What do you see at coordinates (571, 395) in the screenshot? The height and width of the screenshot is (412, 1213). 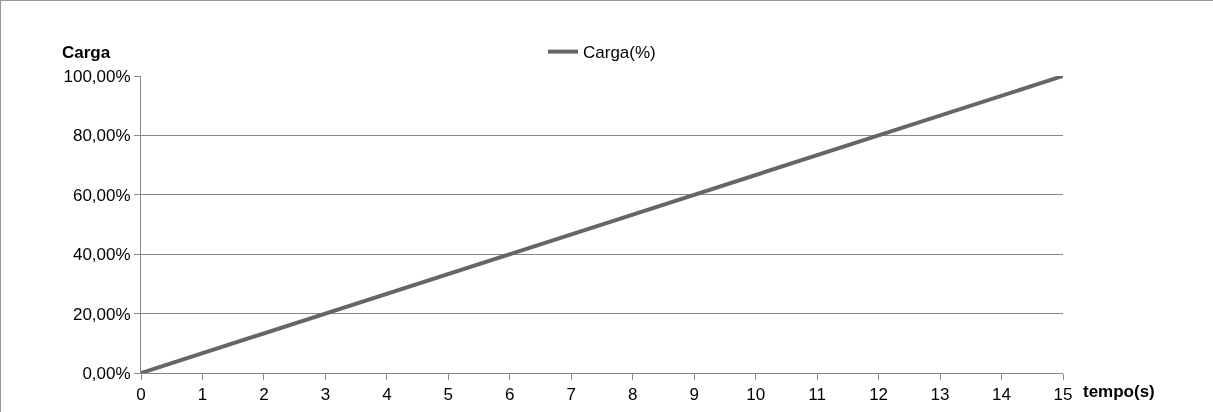 I see `x-tick-label: 7` at bounding box center [571, 395].